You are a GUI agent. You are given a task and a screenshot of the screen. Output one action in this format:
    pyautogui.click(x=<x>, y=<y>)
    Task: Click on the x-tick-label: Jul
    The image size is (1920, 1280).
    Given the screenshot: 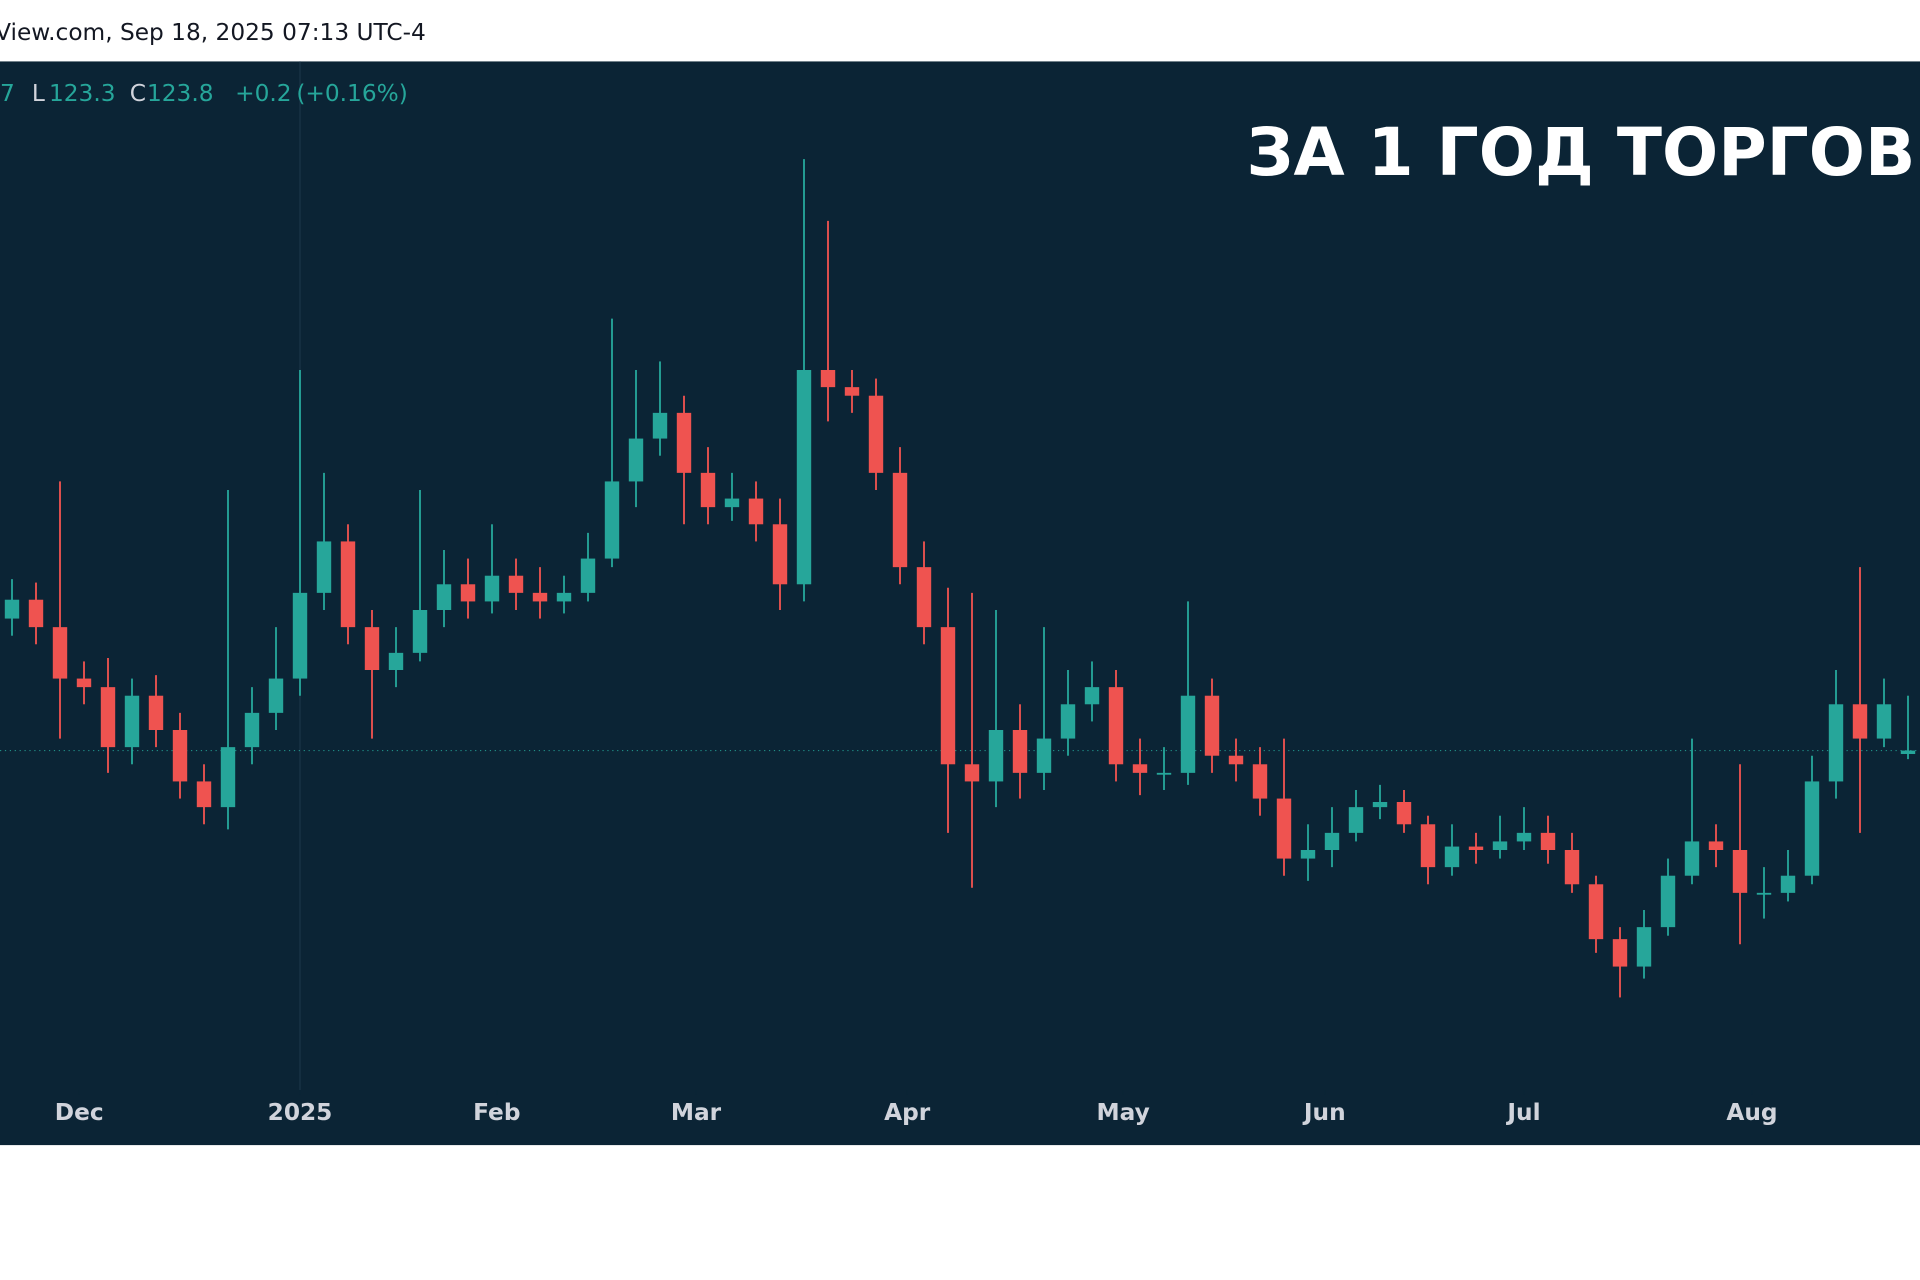 What is the action you would take?
    pyautogui.click(x=1522, y=1112)
    